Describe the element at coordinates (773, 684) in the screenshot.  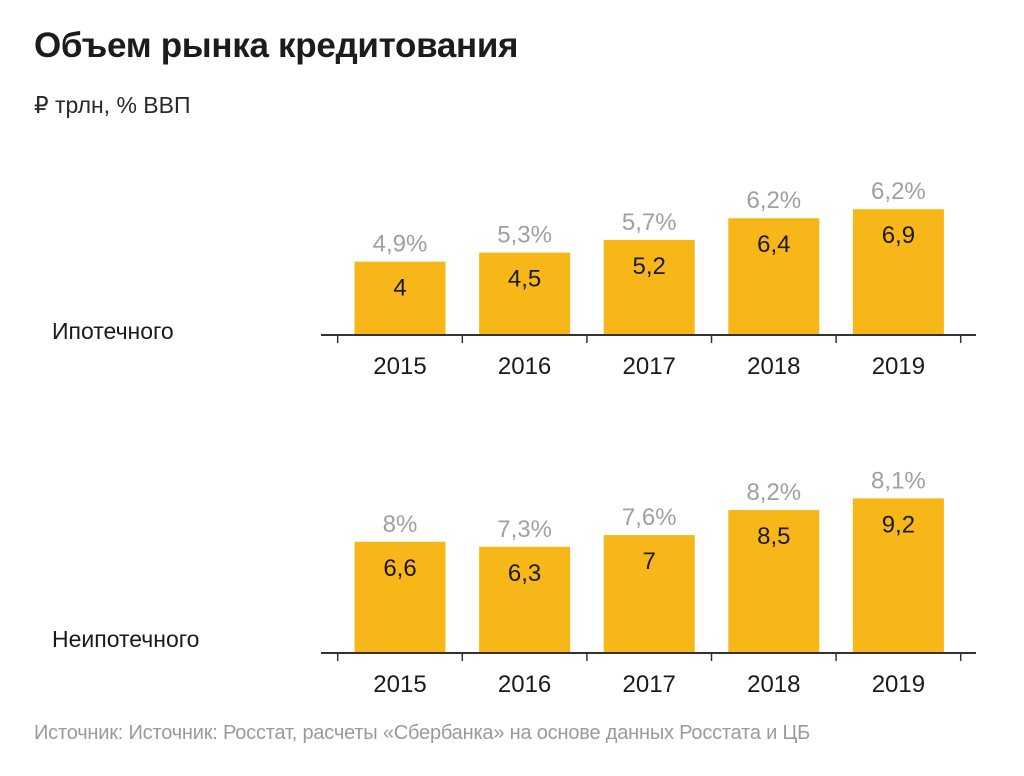
I see `non-mortgage-xtick-label-2018: 2018` at that location.